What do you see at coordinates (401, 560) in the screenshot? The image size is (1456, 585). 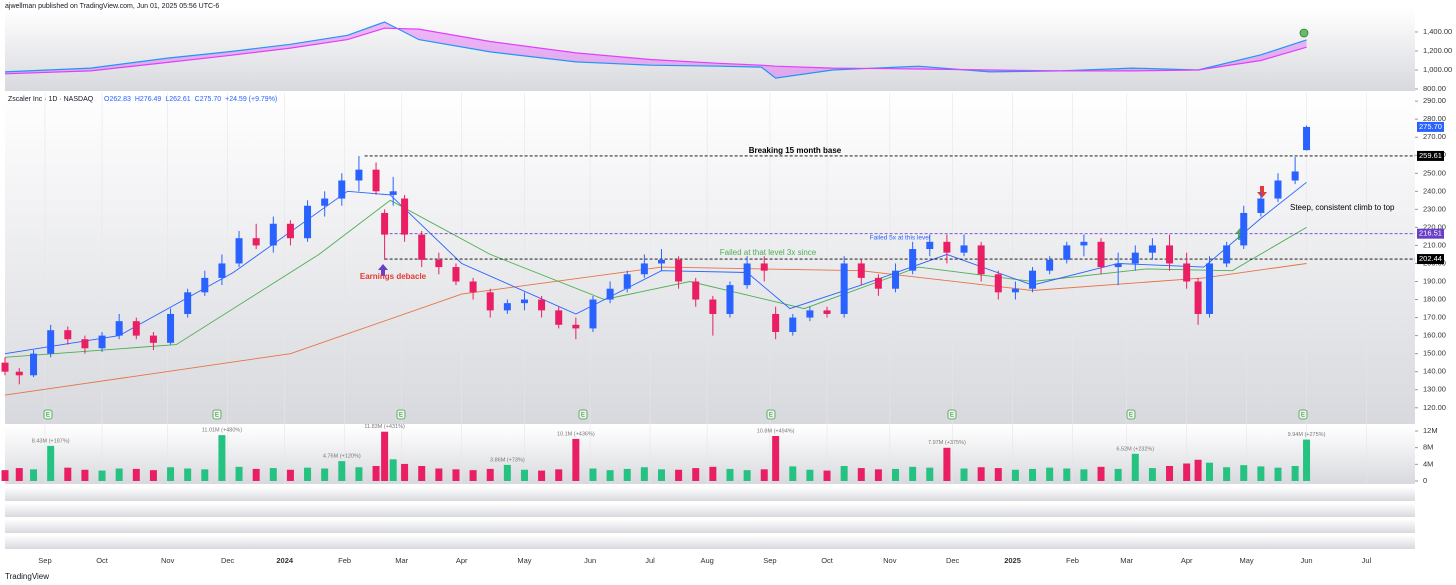 I see `x-tick-label: Mar` at bounding box center [401, 560].